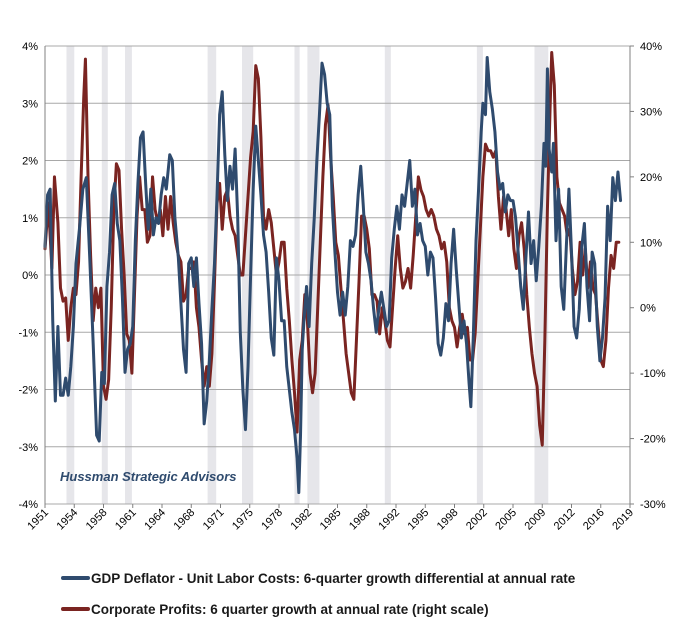  Describe the element at coordinates (651, 178) in the screenshot. I see `y-right-tick-label: 20%` at that location.